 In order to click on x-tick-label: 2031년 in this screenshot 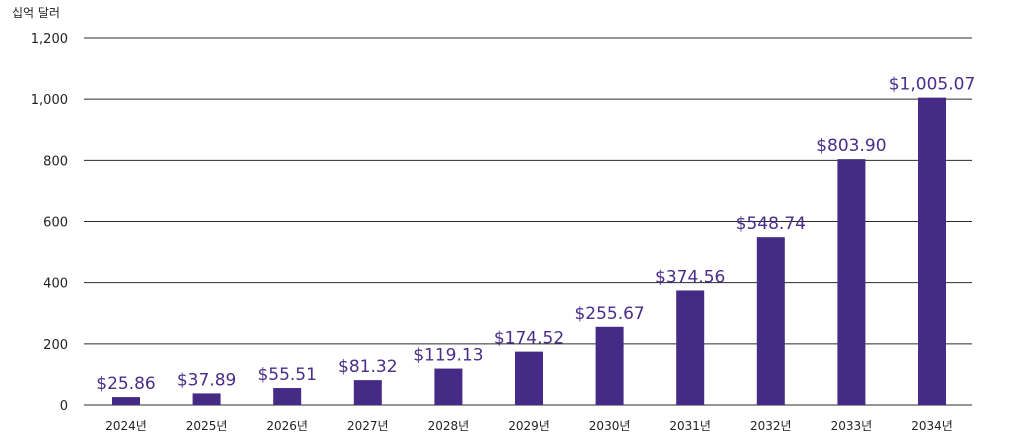, I will do `click(690, 426)`.